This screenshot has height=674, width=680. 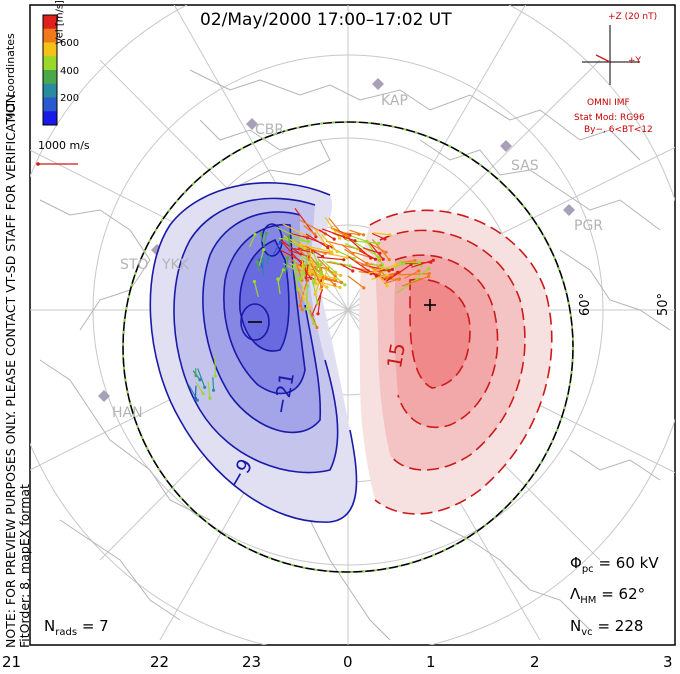 What do you see at coordinates (614, 564) in the screenshot?
I see `stat-phi-pc: Φpc = 60 kV` at bounding box center [614, 564].